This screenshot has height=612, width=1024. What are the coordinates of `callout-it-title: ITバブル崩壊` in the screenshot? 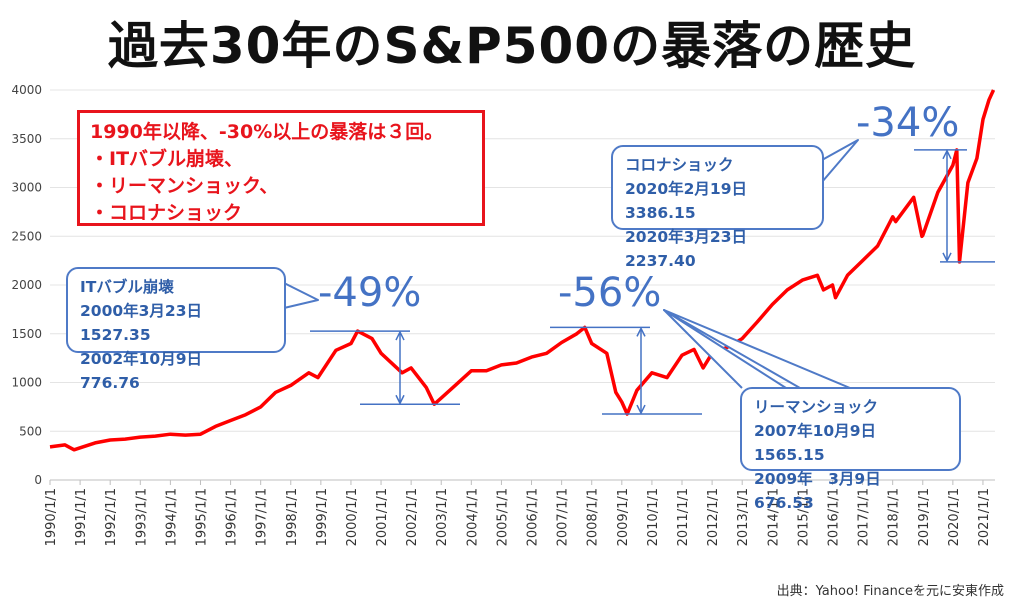 It's located at (127, 287).